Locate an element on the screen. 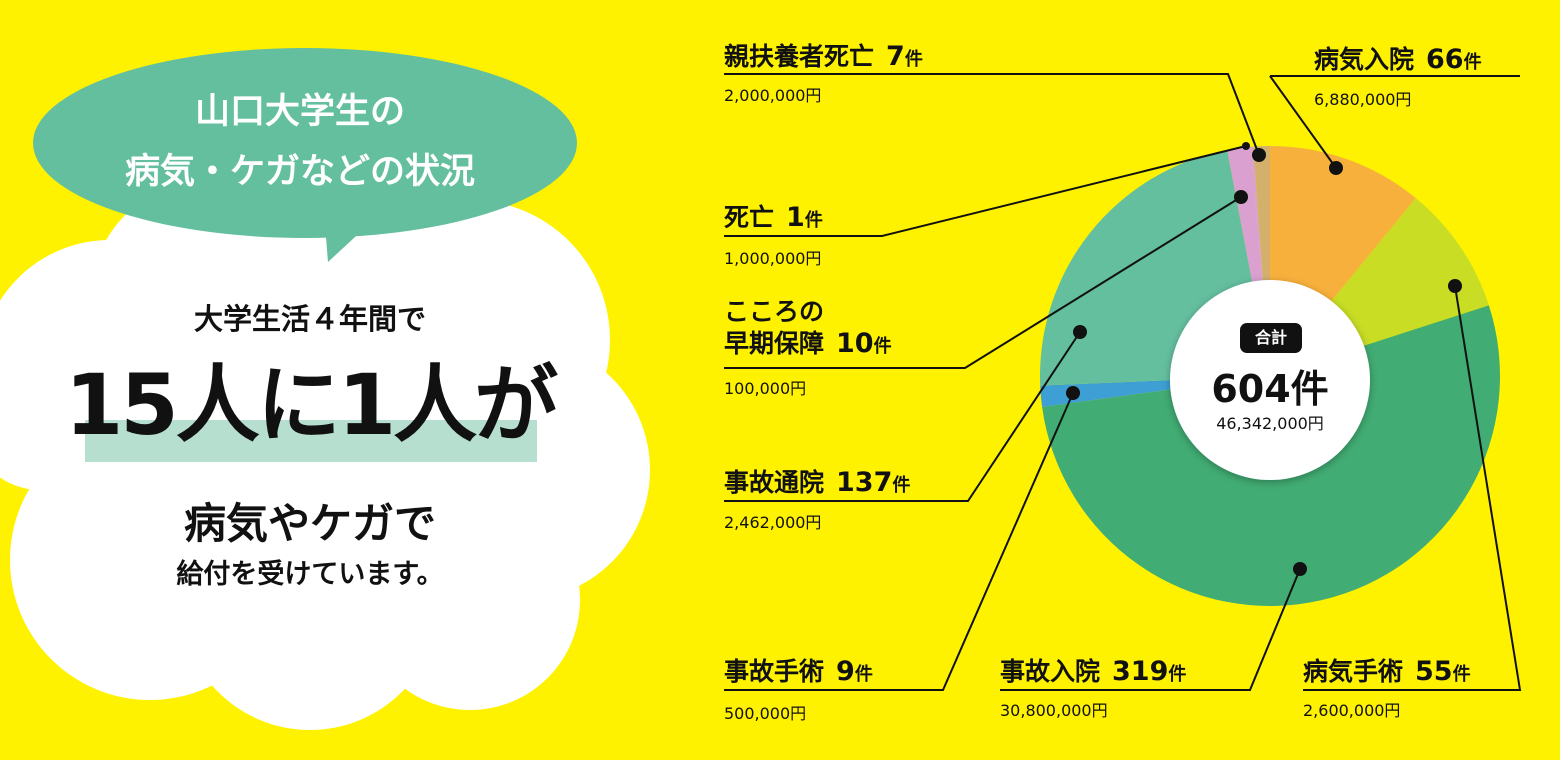 The width and height of the screenshot is (1560, 760). label-jiko-nyuin: 事故入院 319件 is located at coordinates (1093, 671).